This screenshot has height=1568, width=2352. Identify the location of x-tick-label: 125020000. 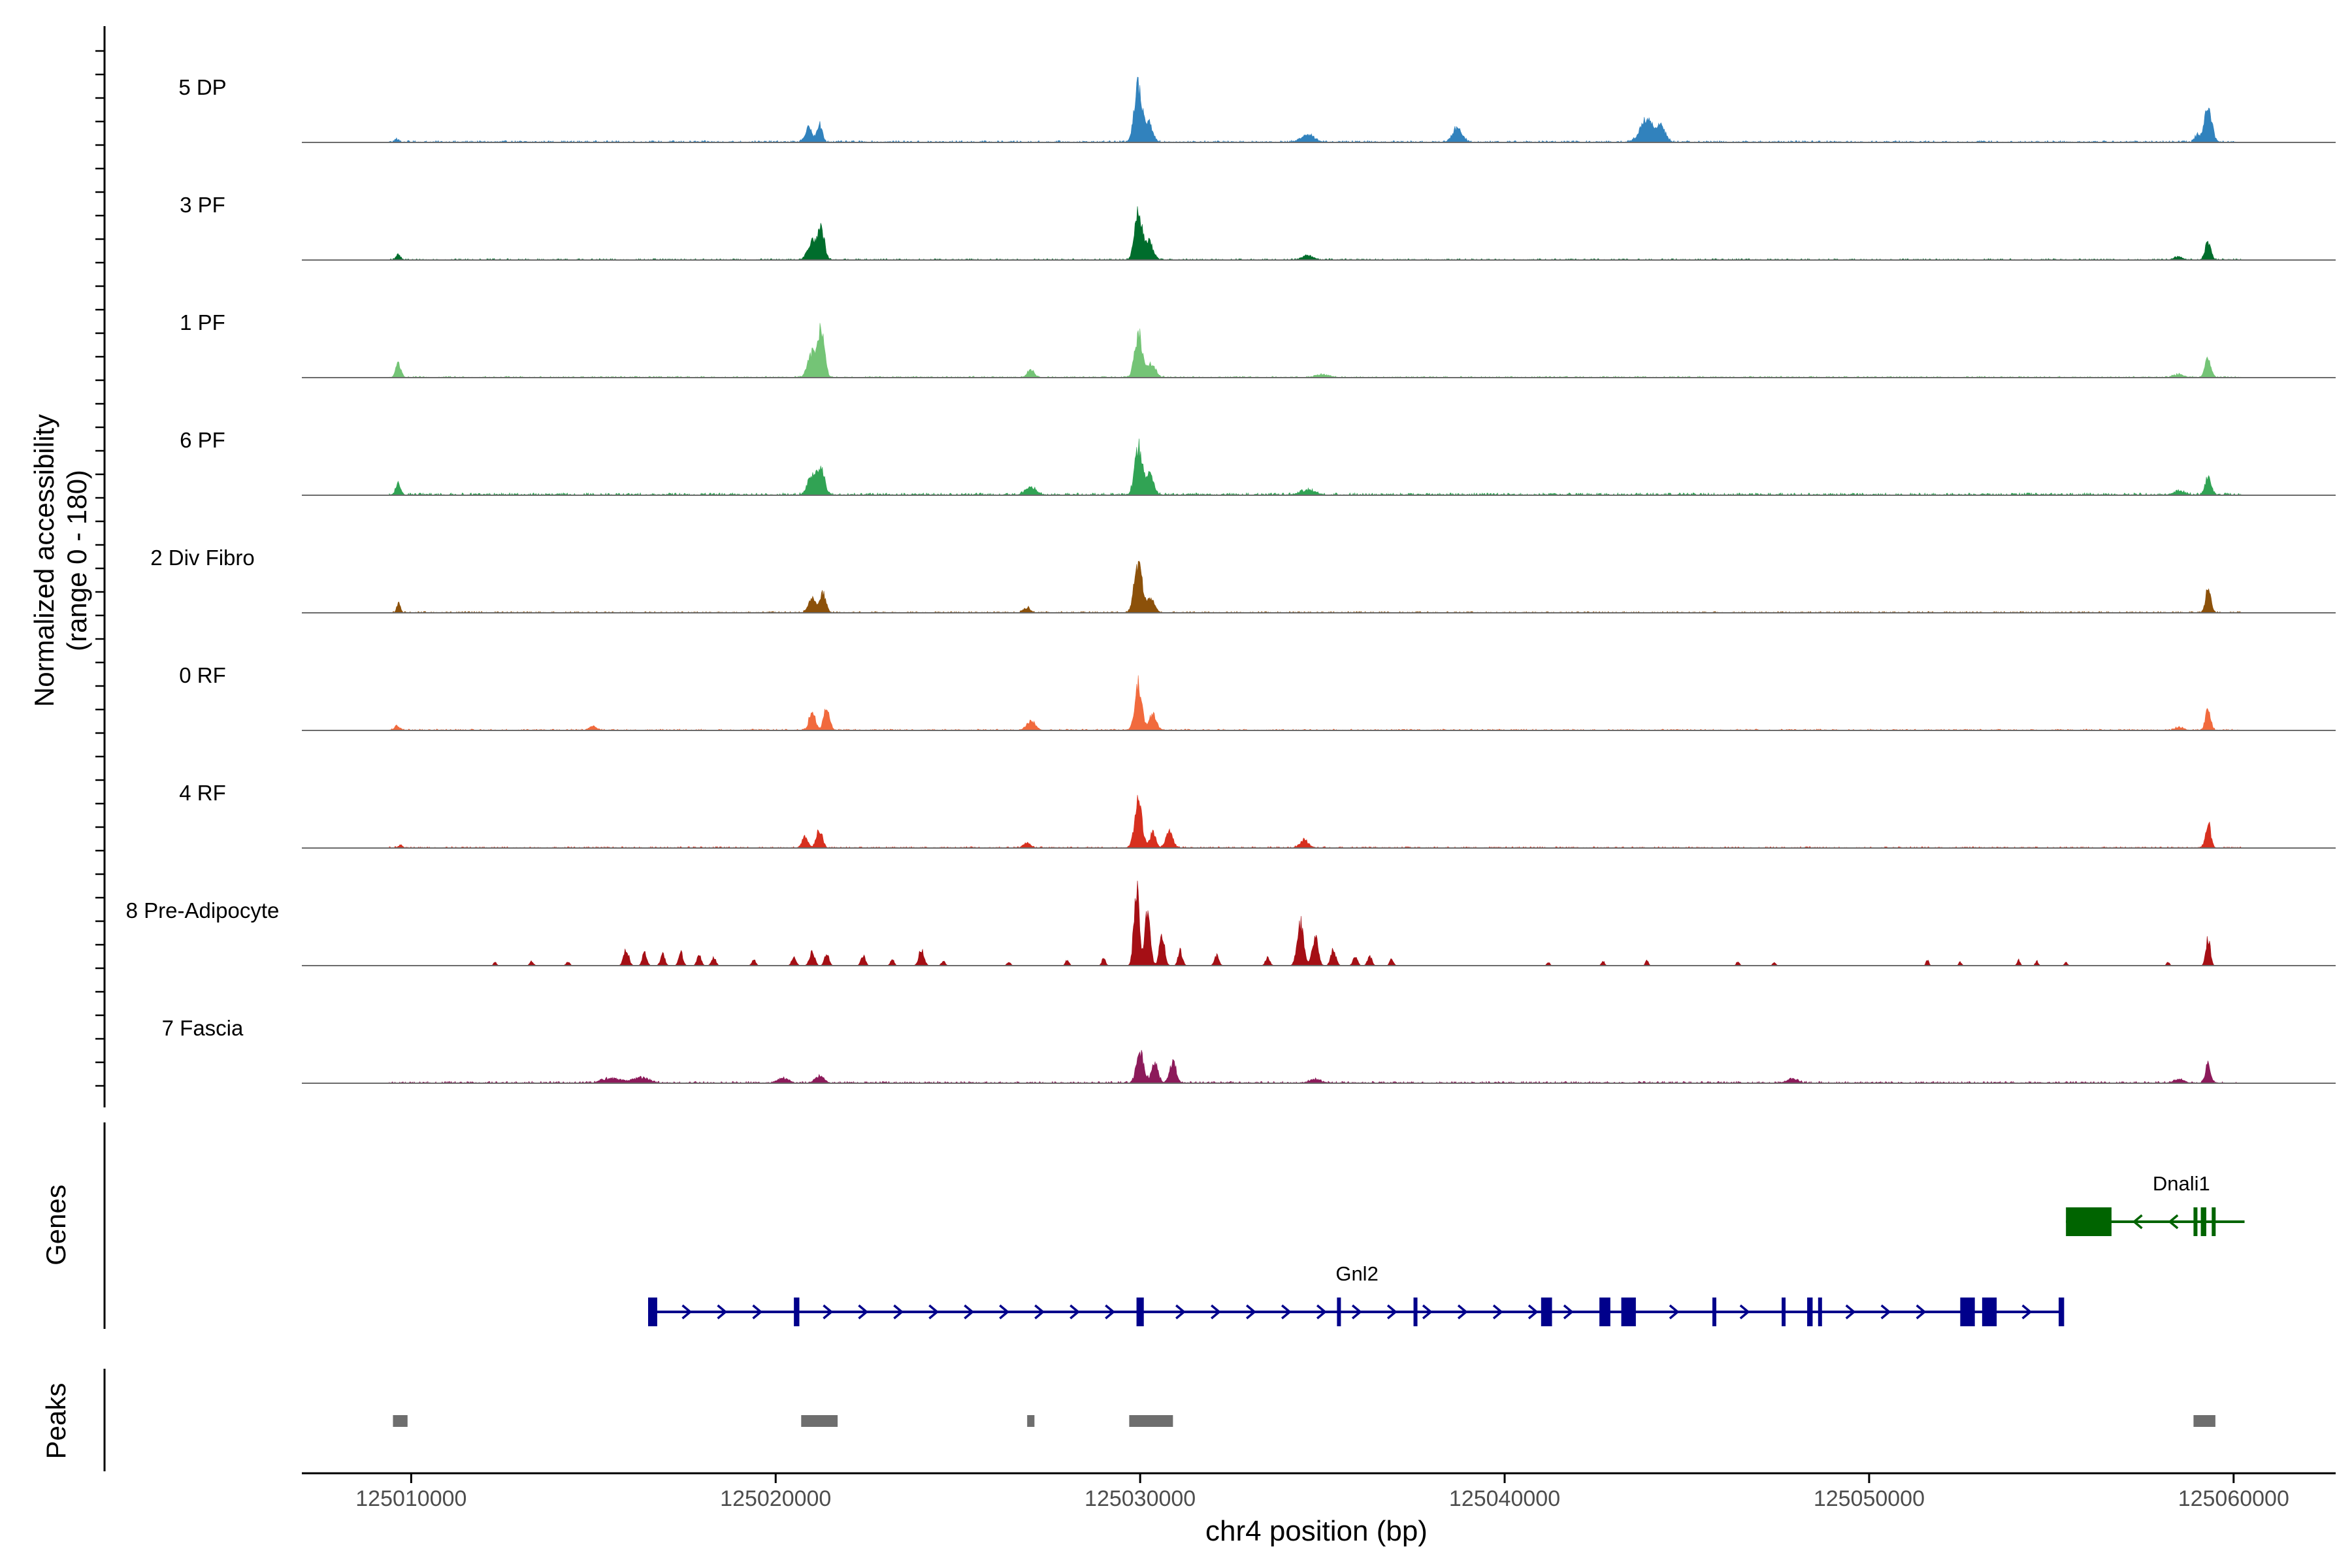
(775, 1498).